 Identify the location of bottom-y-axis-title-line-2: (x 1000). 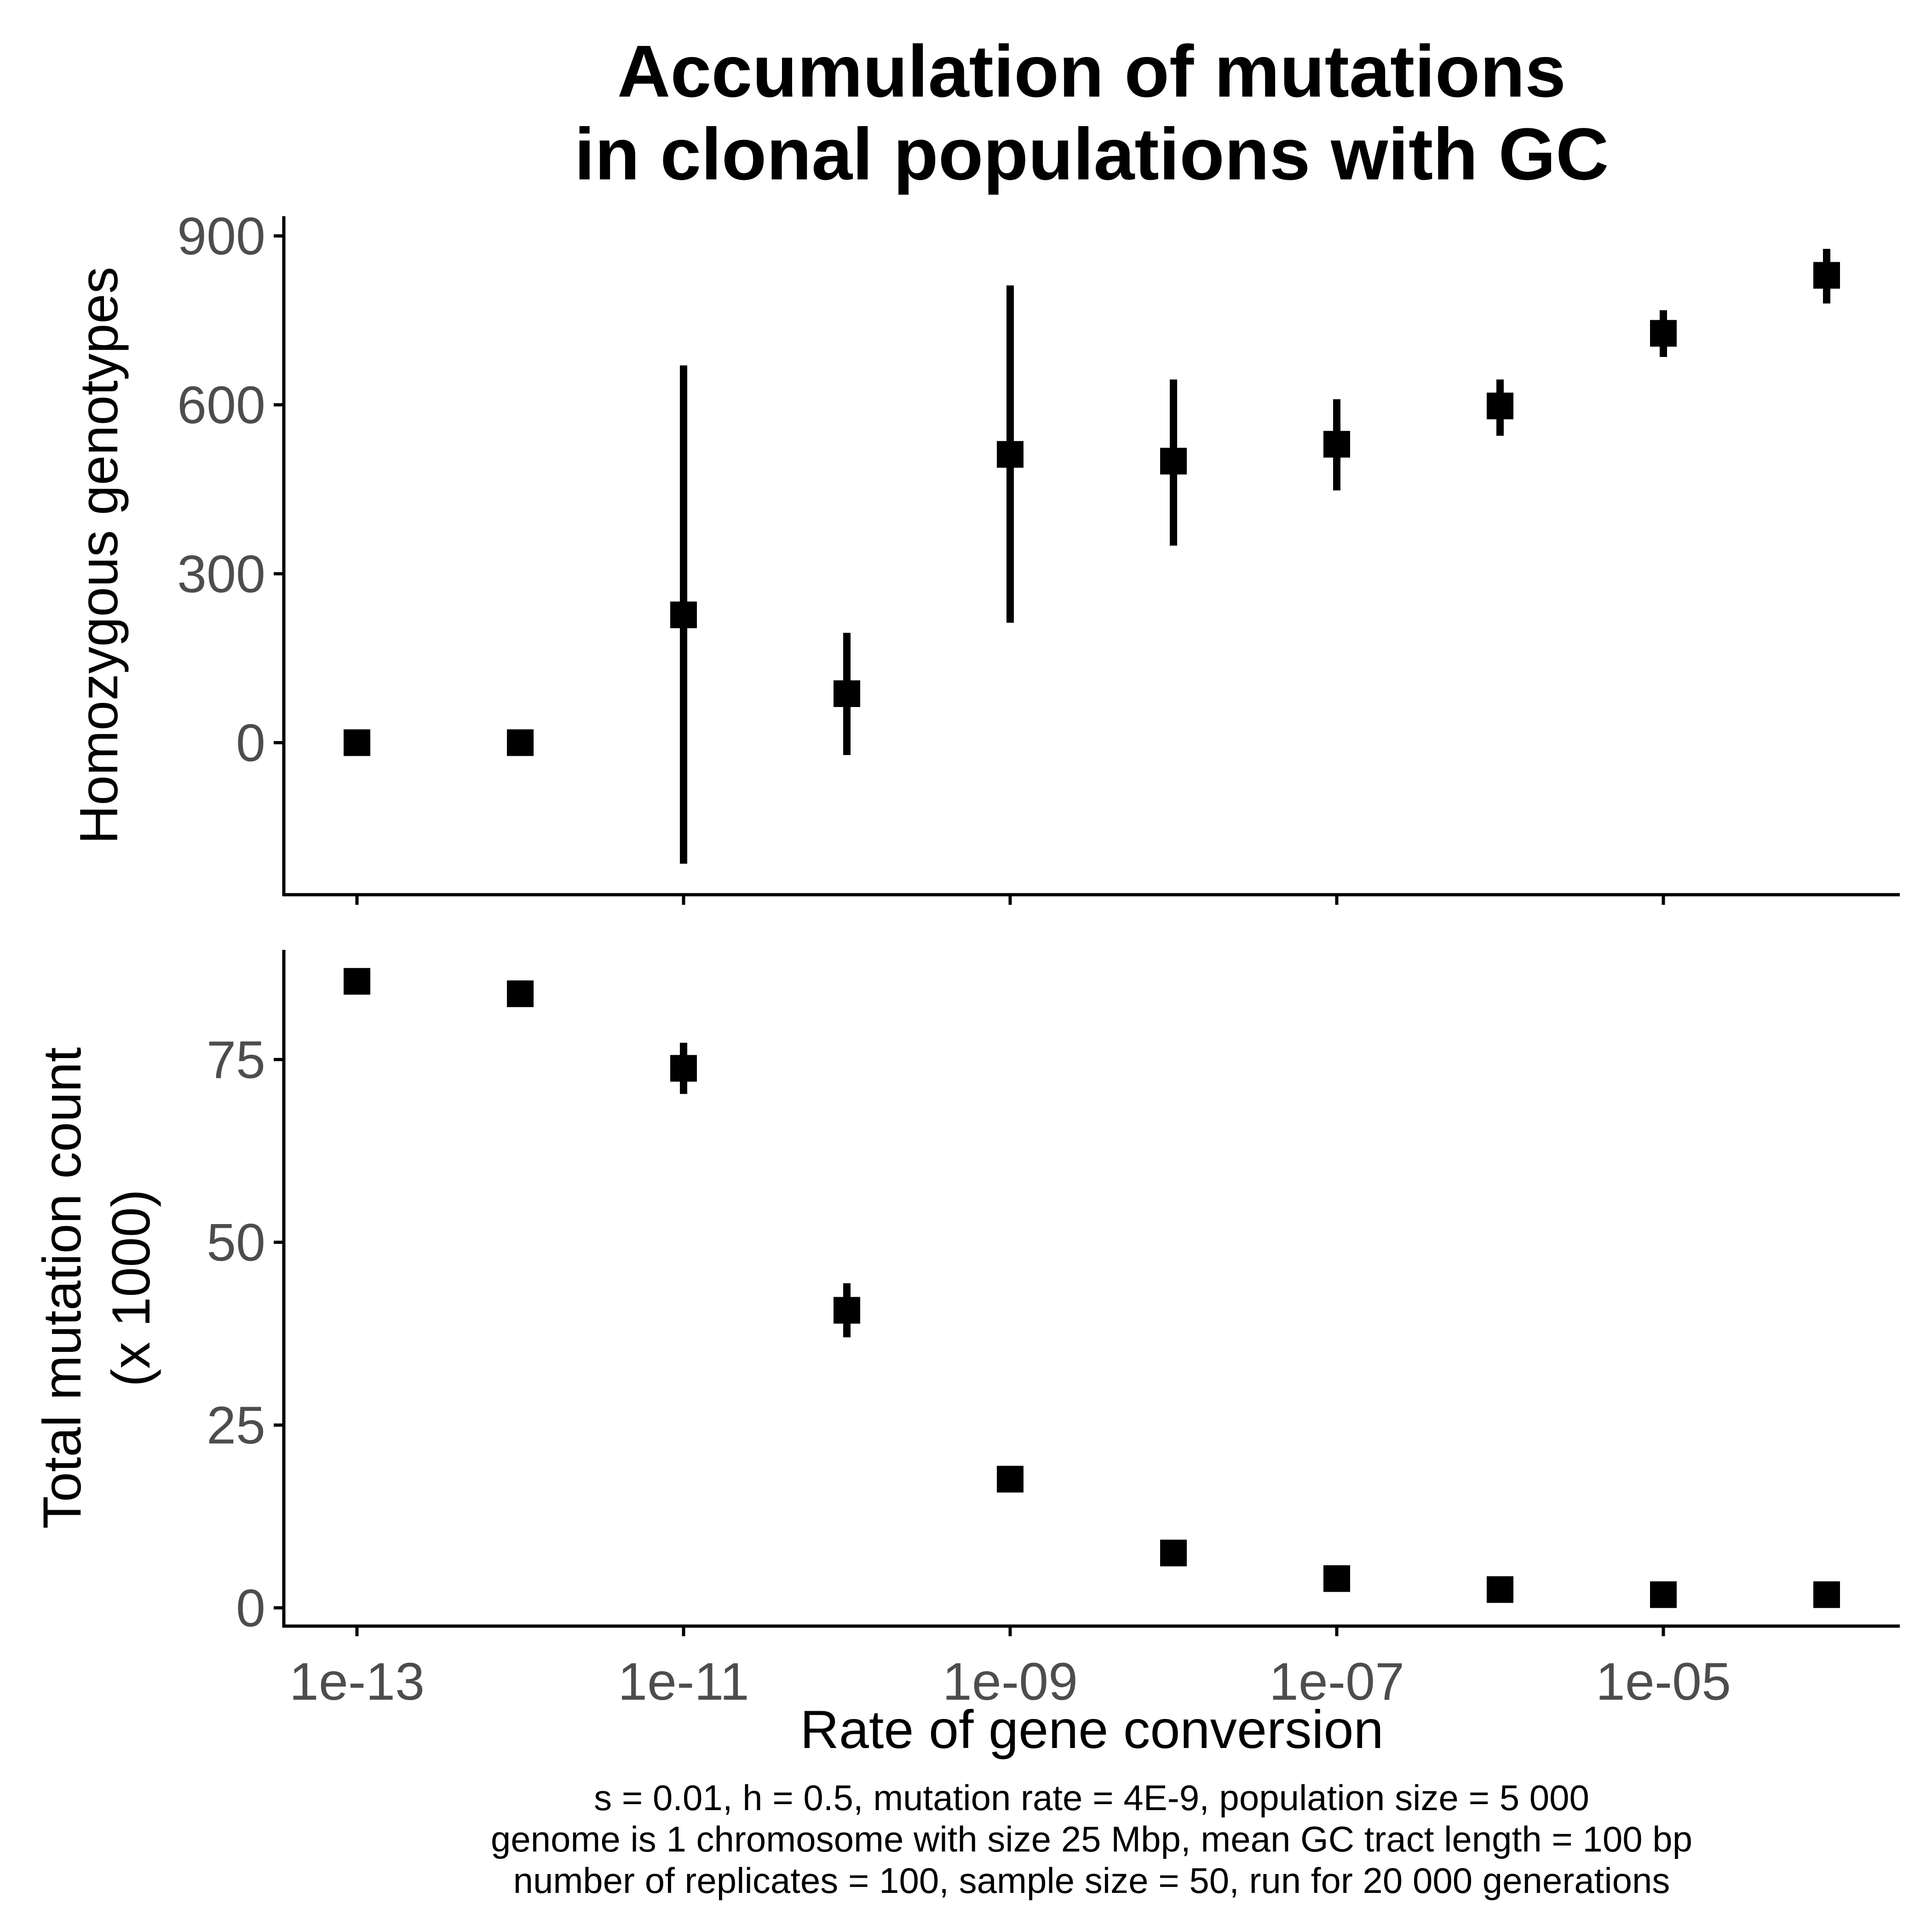
(131, 1287).